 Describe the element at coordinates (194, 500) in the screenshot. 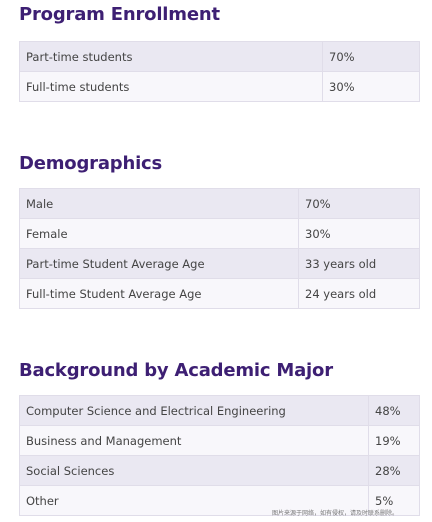

I see `row-label: Other` at that location.